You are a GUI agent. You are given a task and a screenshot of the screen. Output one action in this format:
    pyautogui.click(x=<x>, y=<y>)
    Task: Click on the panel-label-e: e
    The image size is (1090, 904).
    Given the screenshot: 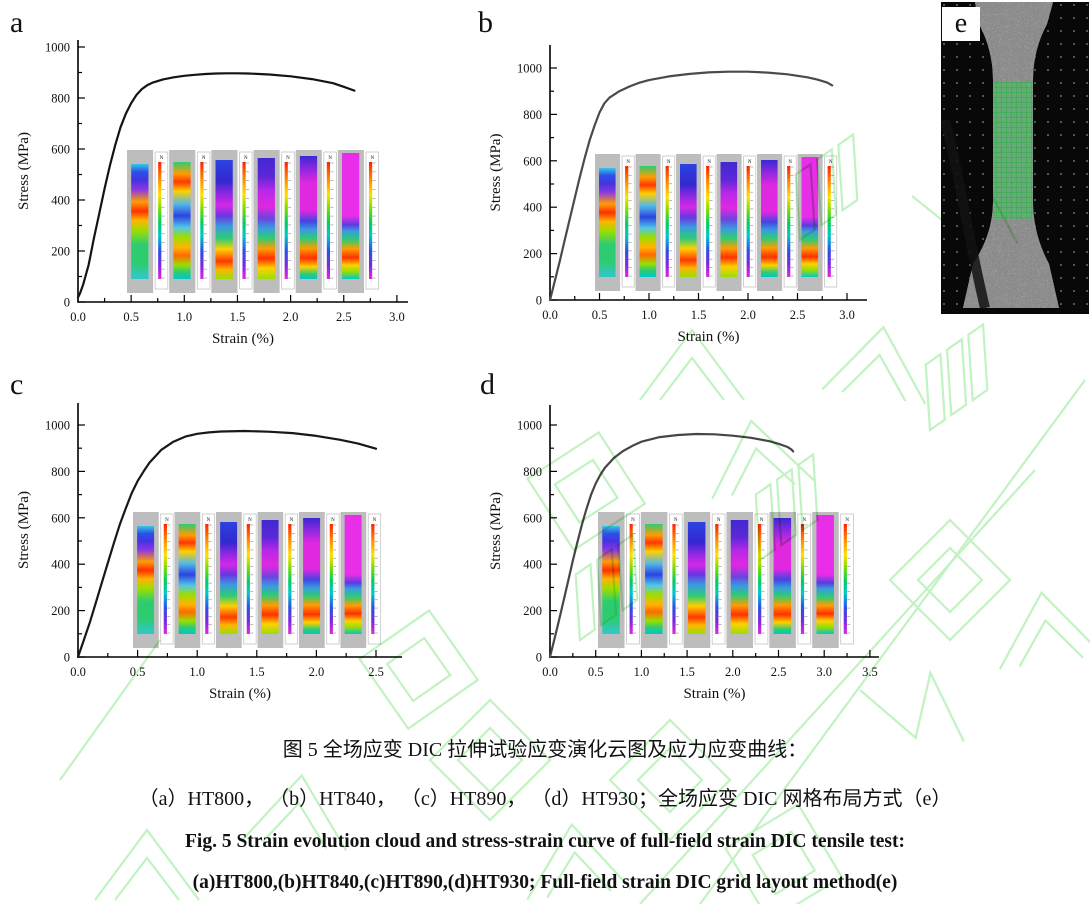 What is the action you would take?
    pyautogui.click(x=961, y=24)
    